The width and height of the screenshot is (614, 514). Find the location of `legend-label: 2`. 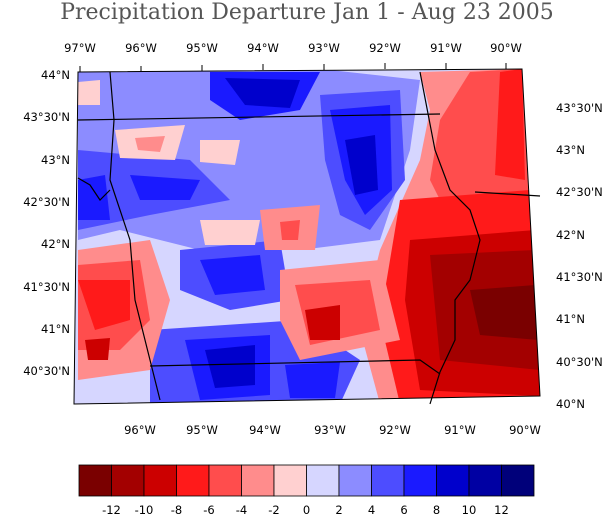

legend-label: 2 is located at coordinates (338, 508).